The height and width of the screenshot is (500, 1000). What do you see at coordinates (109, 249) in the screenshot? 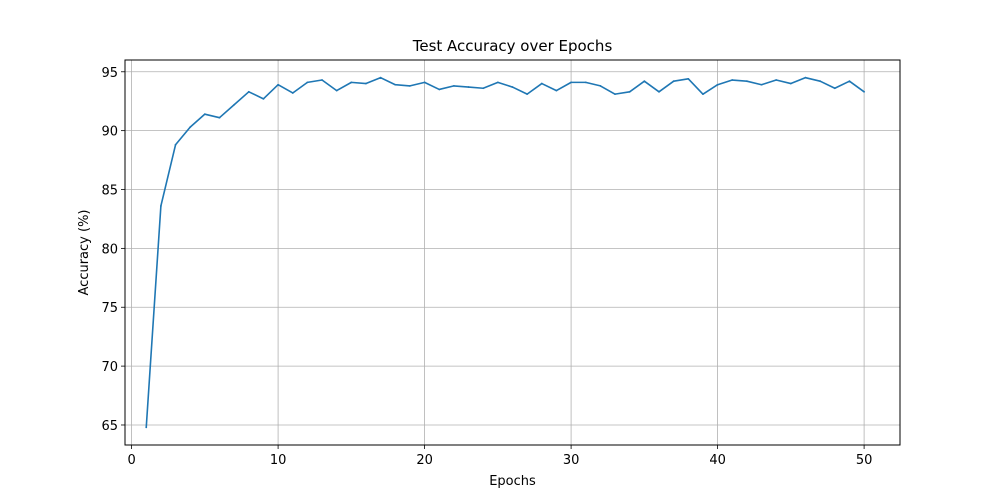
I see `y-tick-label: 80` at bounding box center [109, 249].